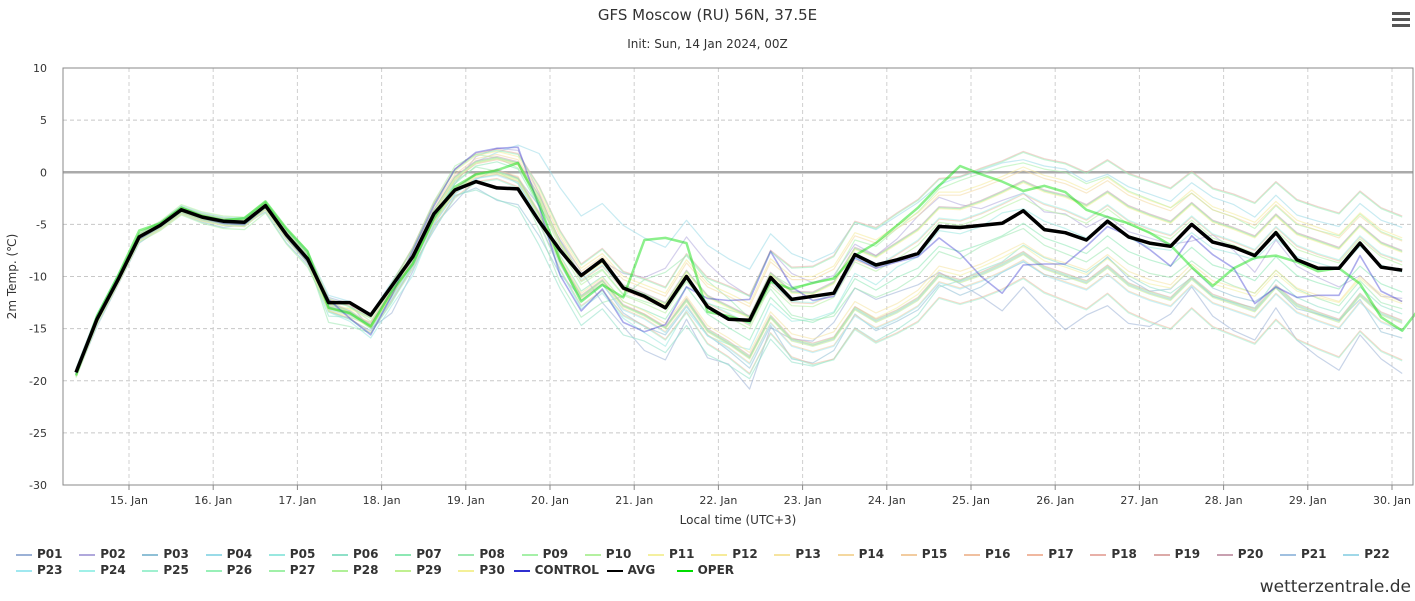  I want to click on legend-item-p29: P29, so click(418, 570).